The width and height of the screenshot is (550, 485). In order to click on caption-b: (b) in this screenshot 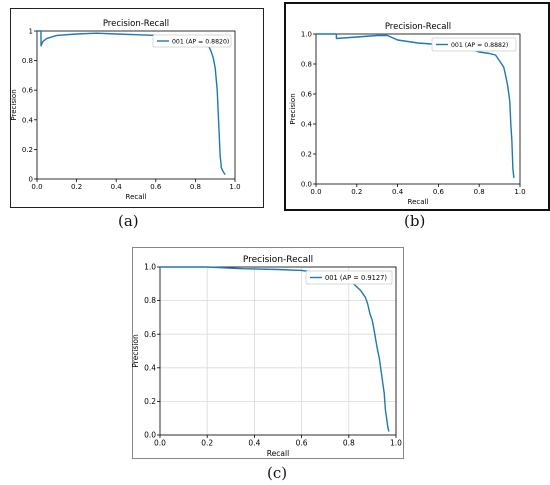, I will do `click(415, 221)`.